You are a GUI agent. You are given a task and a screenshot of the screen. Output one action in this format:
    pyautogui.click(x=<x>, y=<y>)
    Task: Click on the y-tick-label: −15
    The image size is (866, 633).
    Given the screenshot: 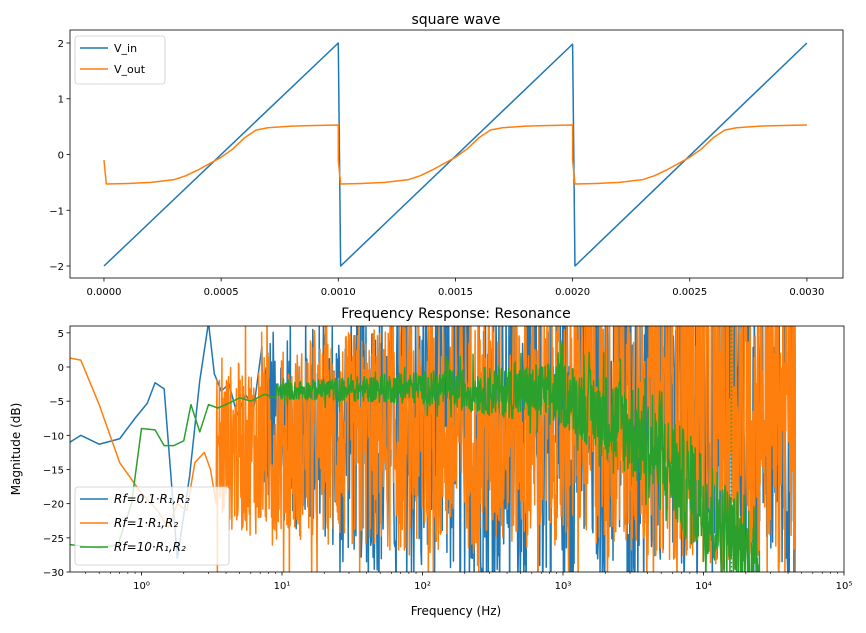 What is the action you would take?
    pyautogui.click(x=53, y=471)
    